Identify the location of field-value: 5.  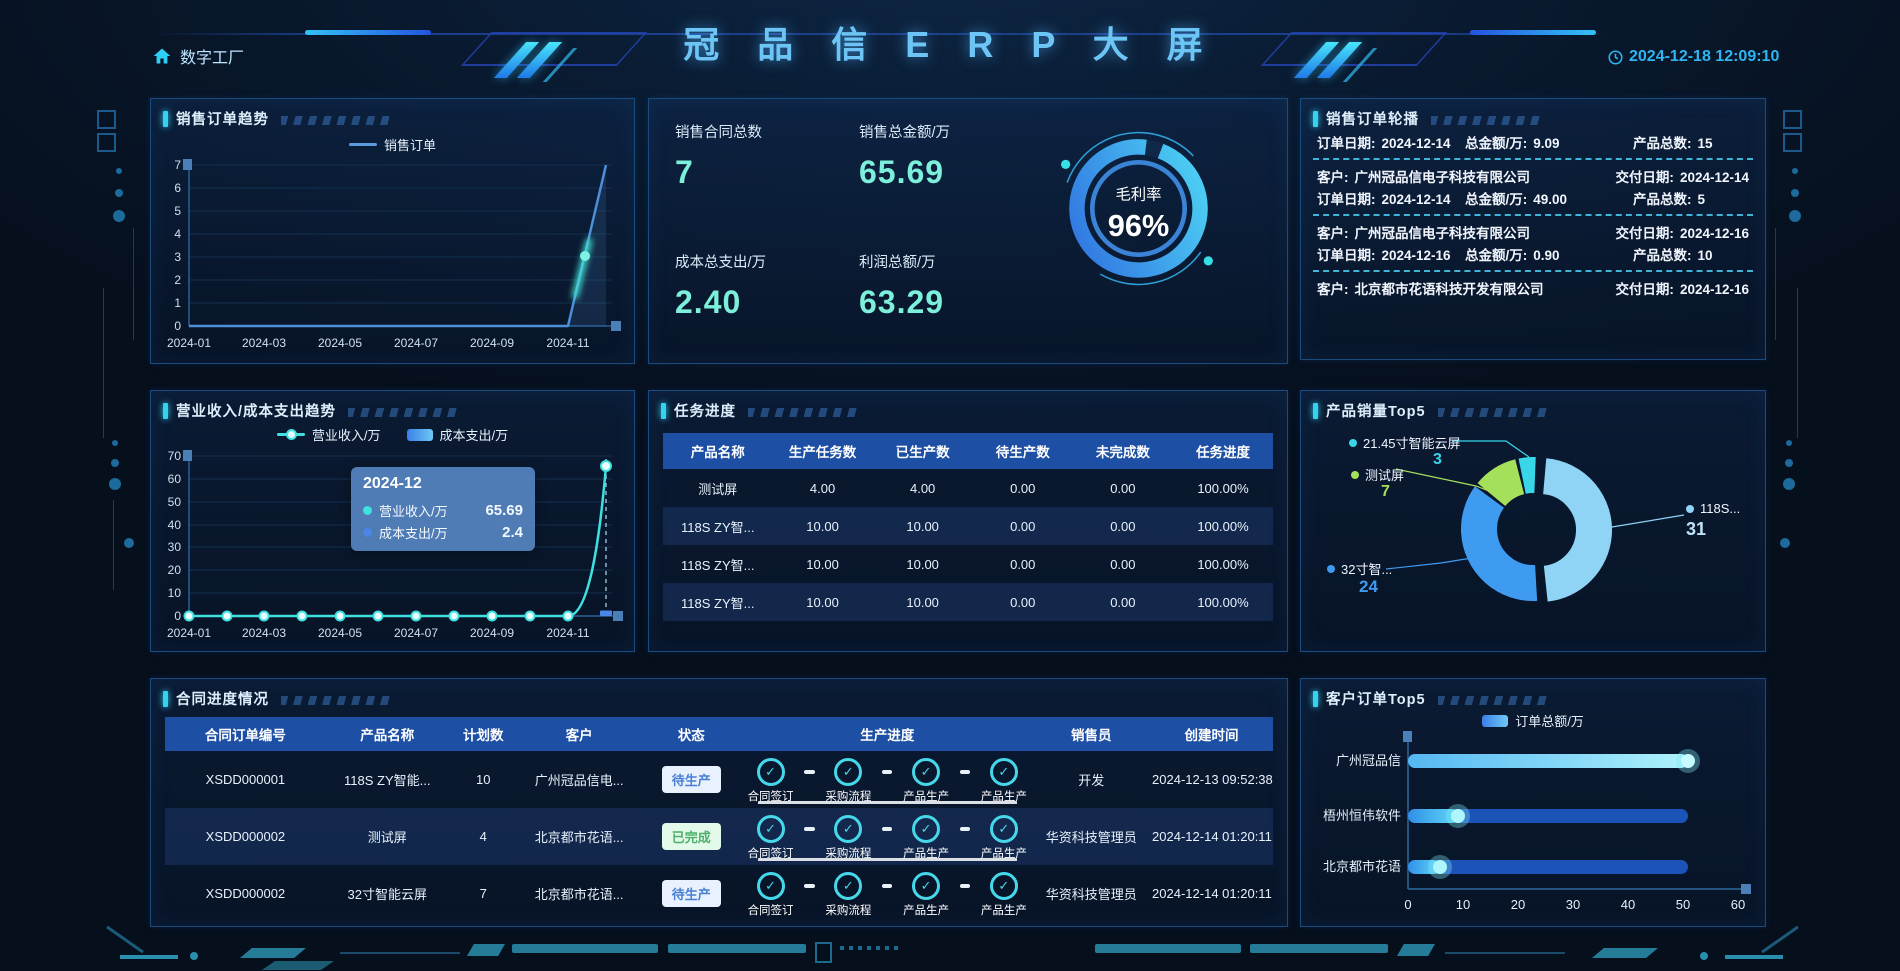
(1701, 199).